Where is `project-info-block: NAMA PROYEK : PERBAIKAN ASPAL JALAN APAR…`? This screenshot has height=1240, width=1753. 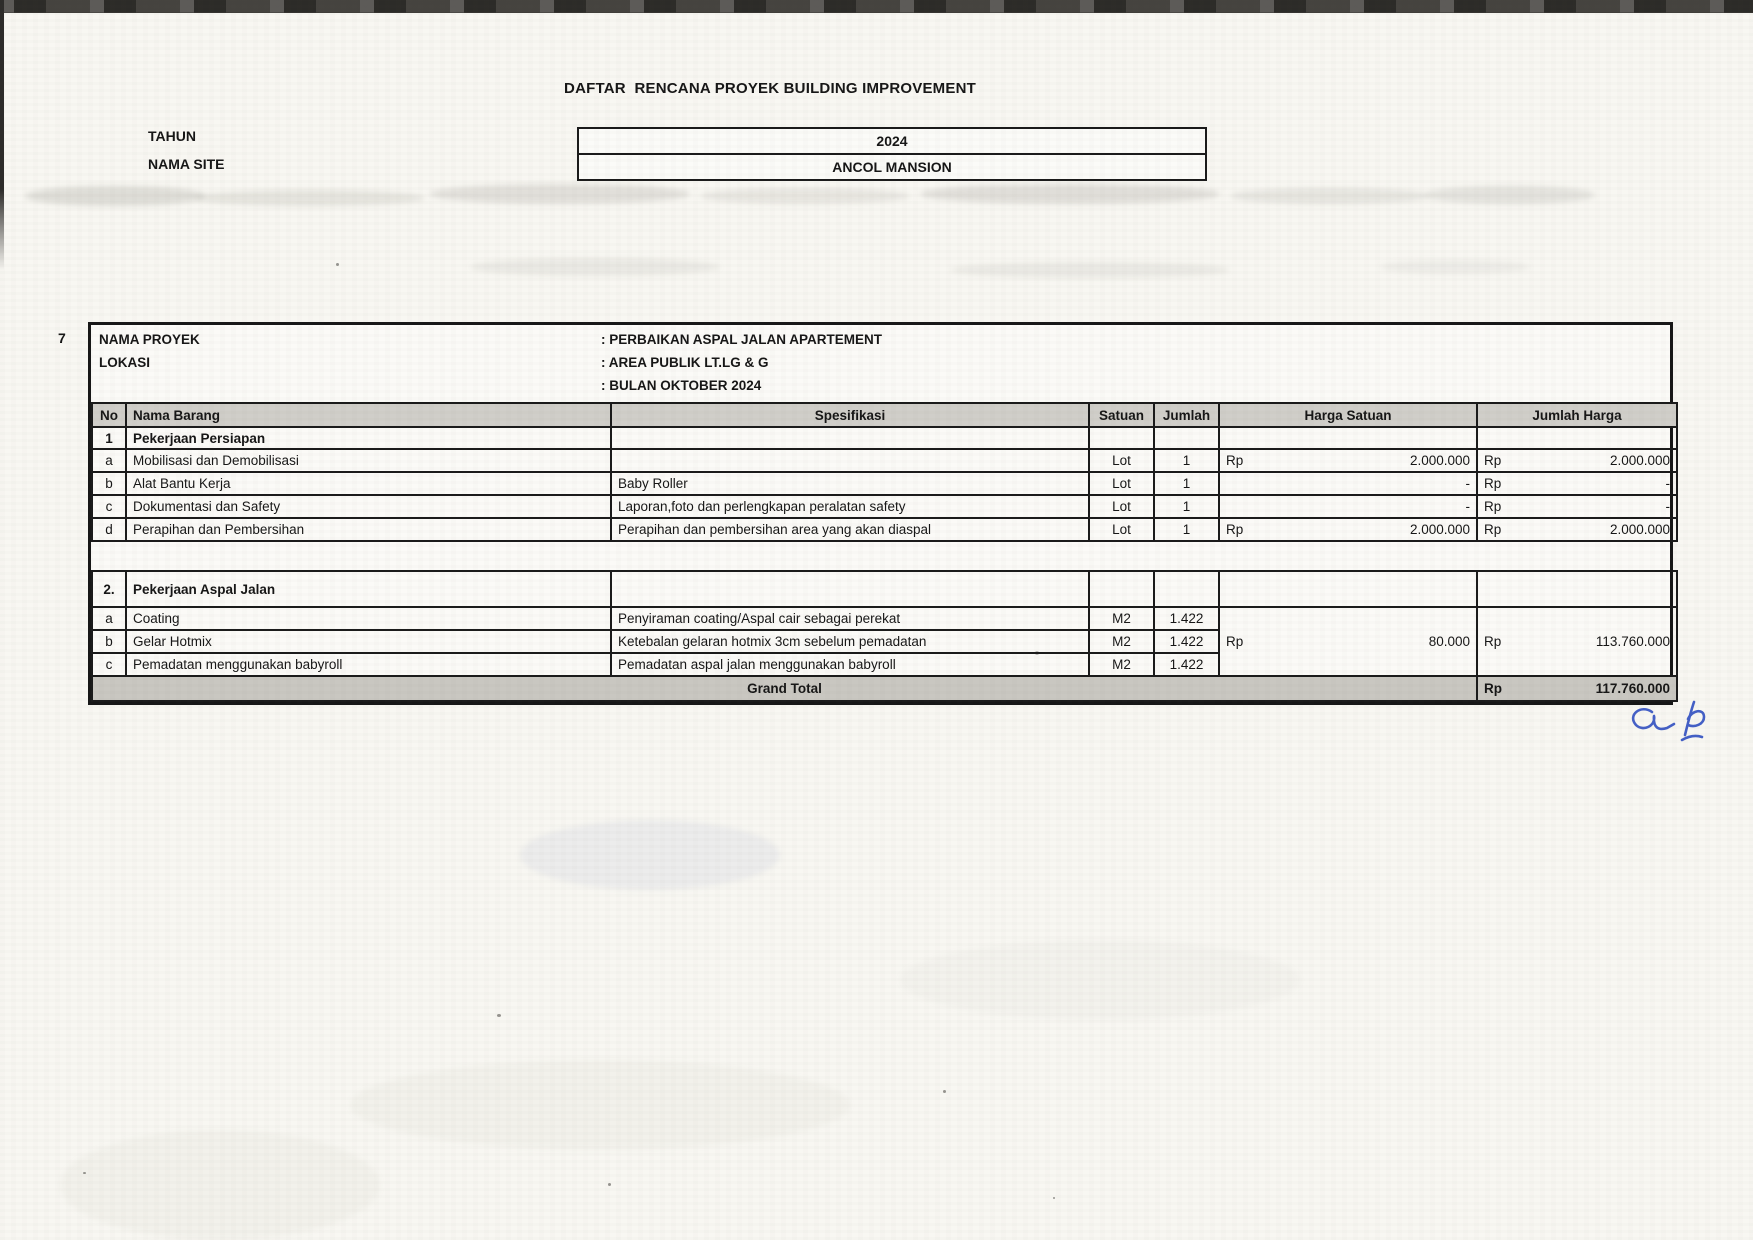
project-info-block: NAMA PROYEK : PERBAIKAN ASPAL JALAN APAR… is located at coordinates (880, 363).